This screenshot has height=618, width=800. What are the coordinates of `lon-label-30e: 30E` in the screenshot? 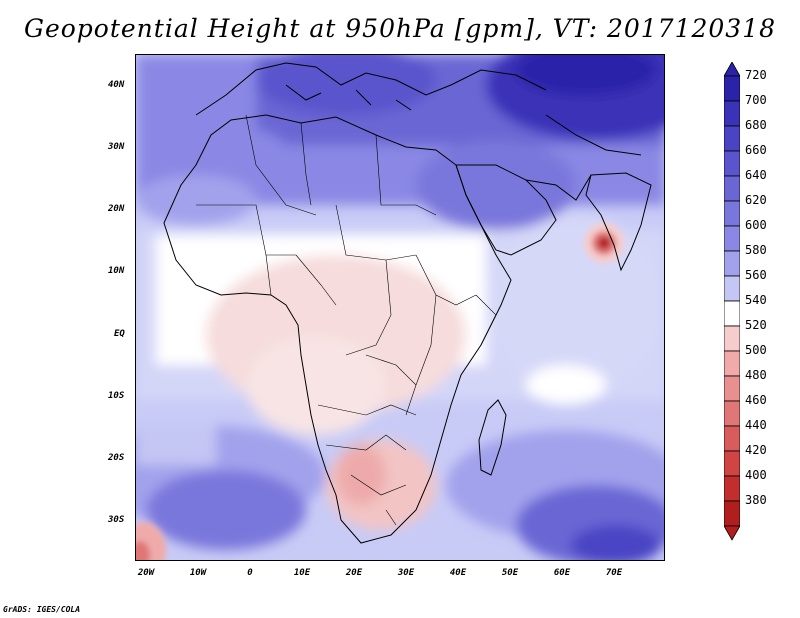 It's located at (406, 573).